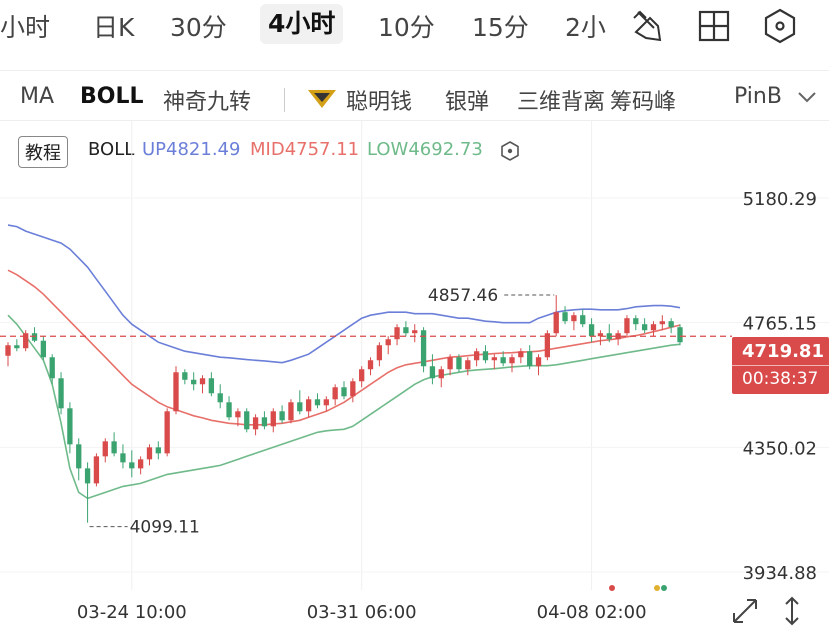 The width and height of the screenshot is (829, 631). Describe the element at coordinates (792, 611) in the screenshot. I see `scale-arrows-icon` at that location.